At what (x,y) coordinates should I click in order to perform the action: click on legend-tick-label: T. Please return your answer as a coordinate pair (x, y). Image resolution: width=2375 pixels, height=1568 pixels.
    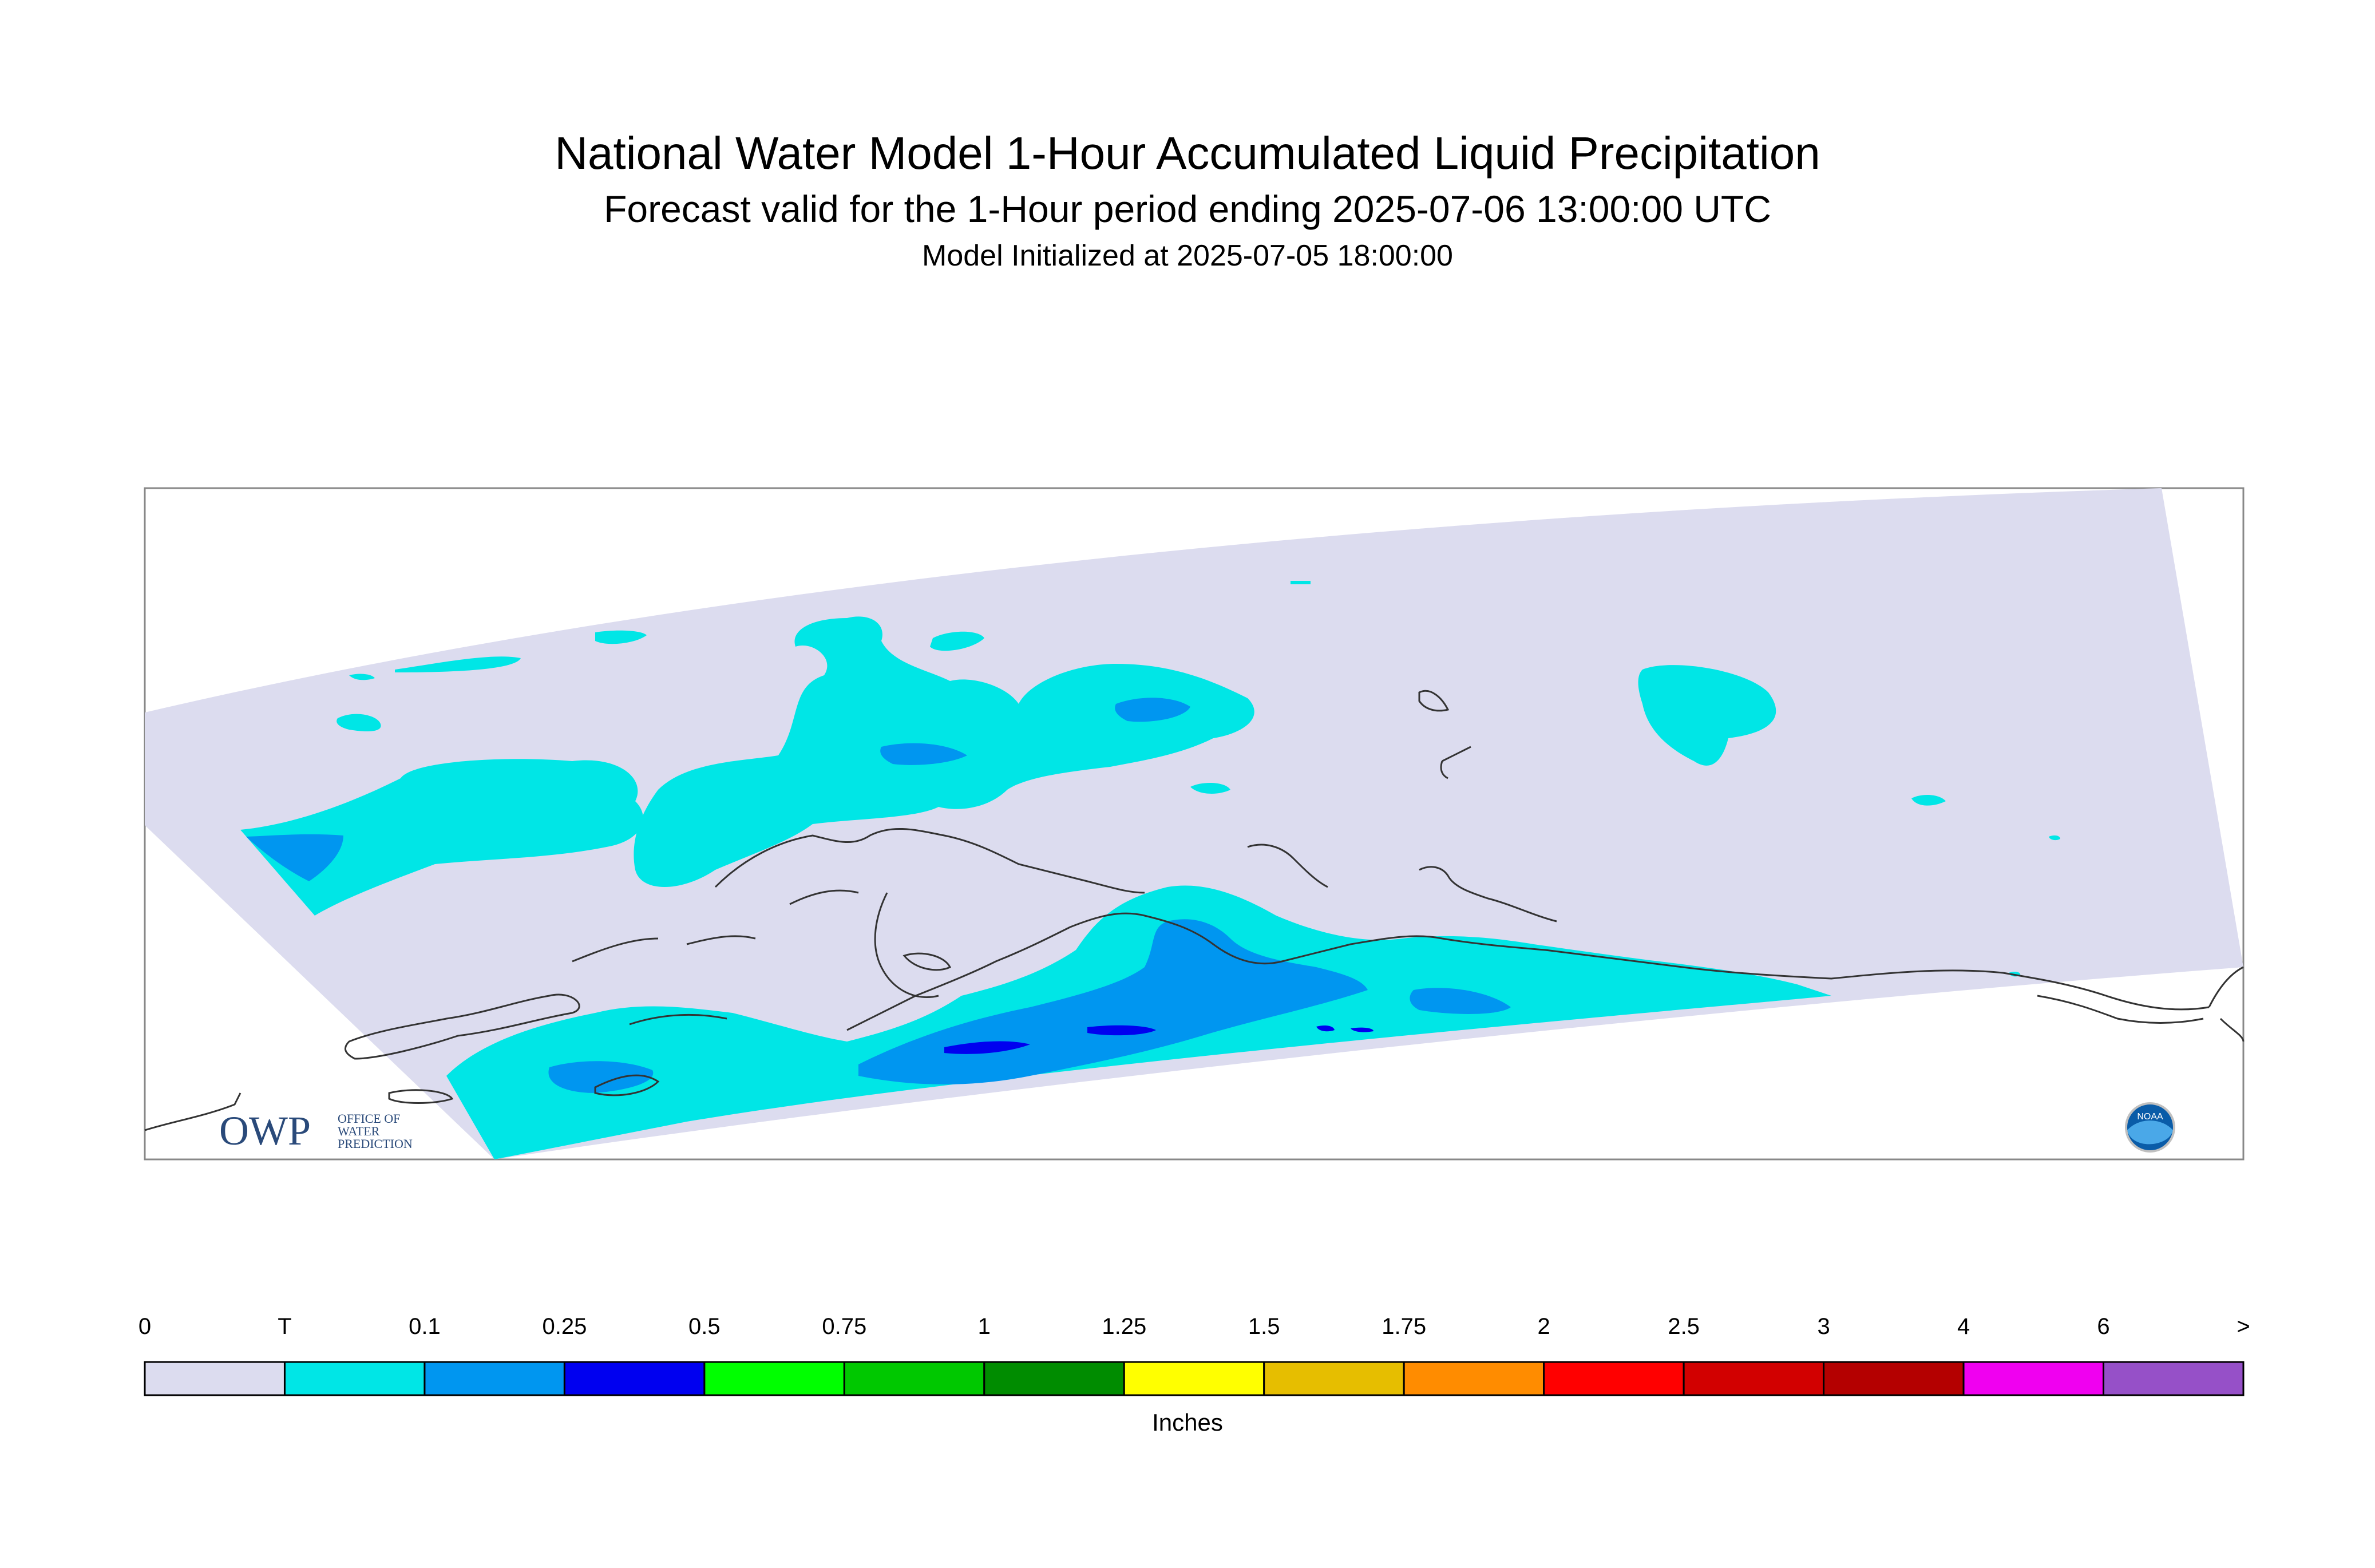
    Looking at the image, I should click on (285, 1326).